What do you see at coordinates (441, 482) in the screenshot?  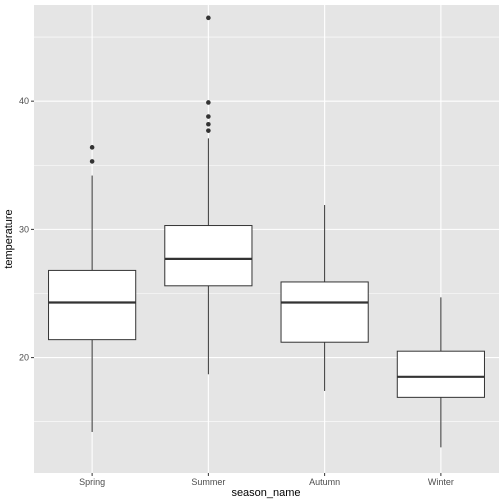 I see `x-tick-label: Winter` at bounding box center [441, 482].